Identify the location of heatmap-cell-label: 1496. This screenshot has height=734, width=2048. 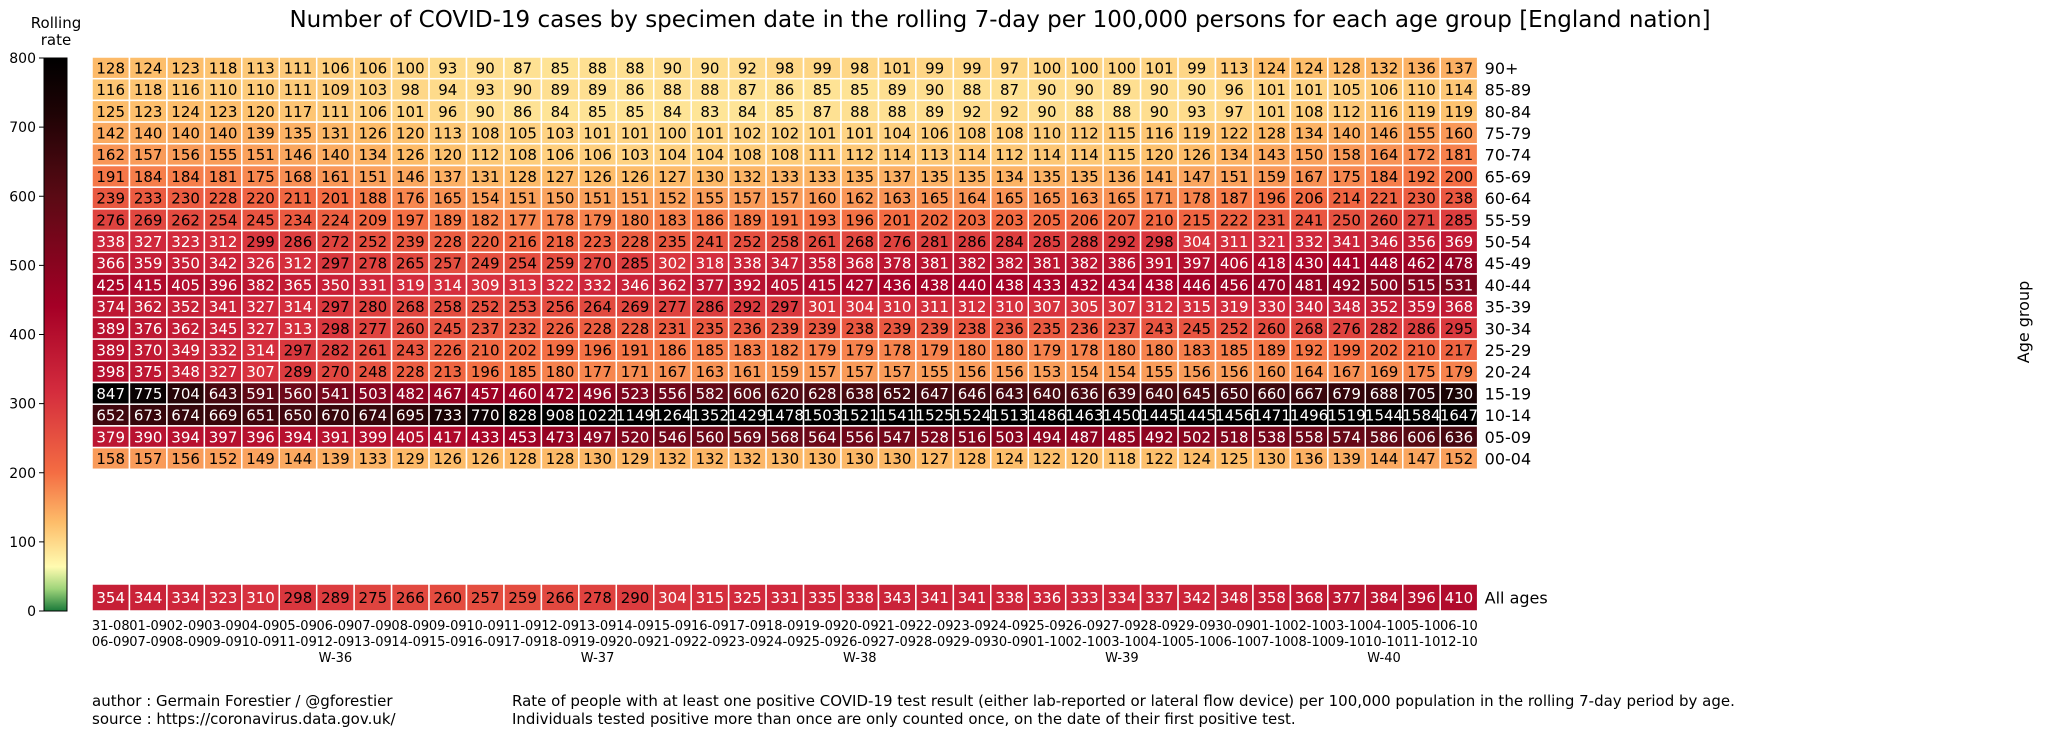
(1309, 416).